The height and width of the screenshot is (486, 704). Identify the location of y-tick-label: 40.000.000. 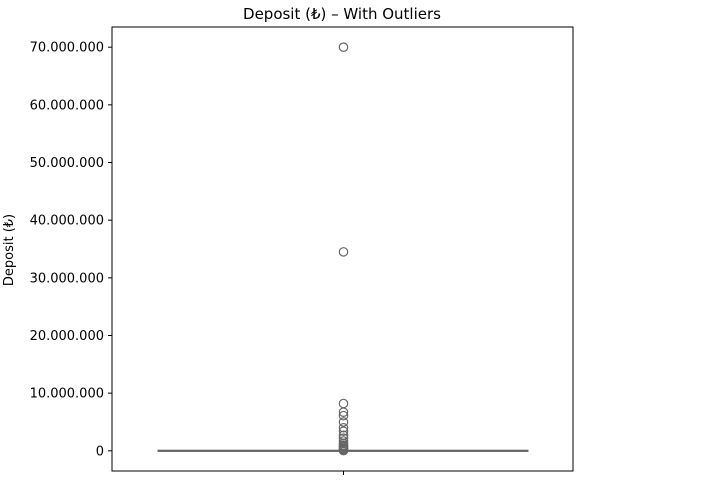
(67, 221).